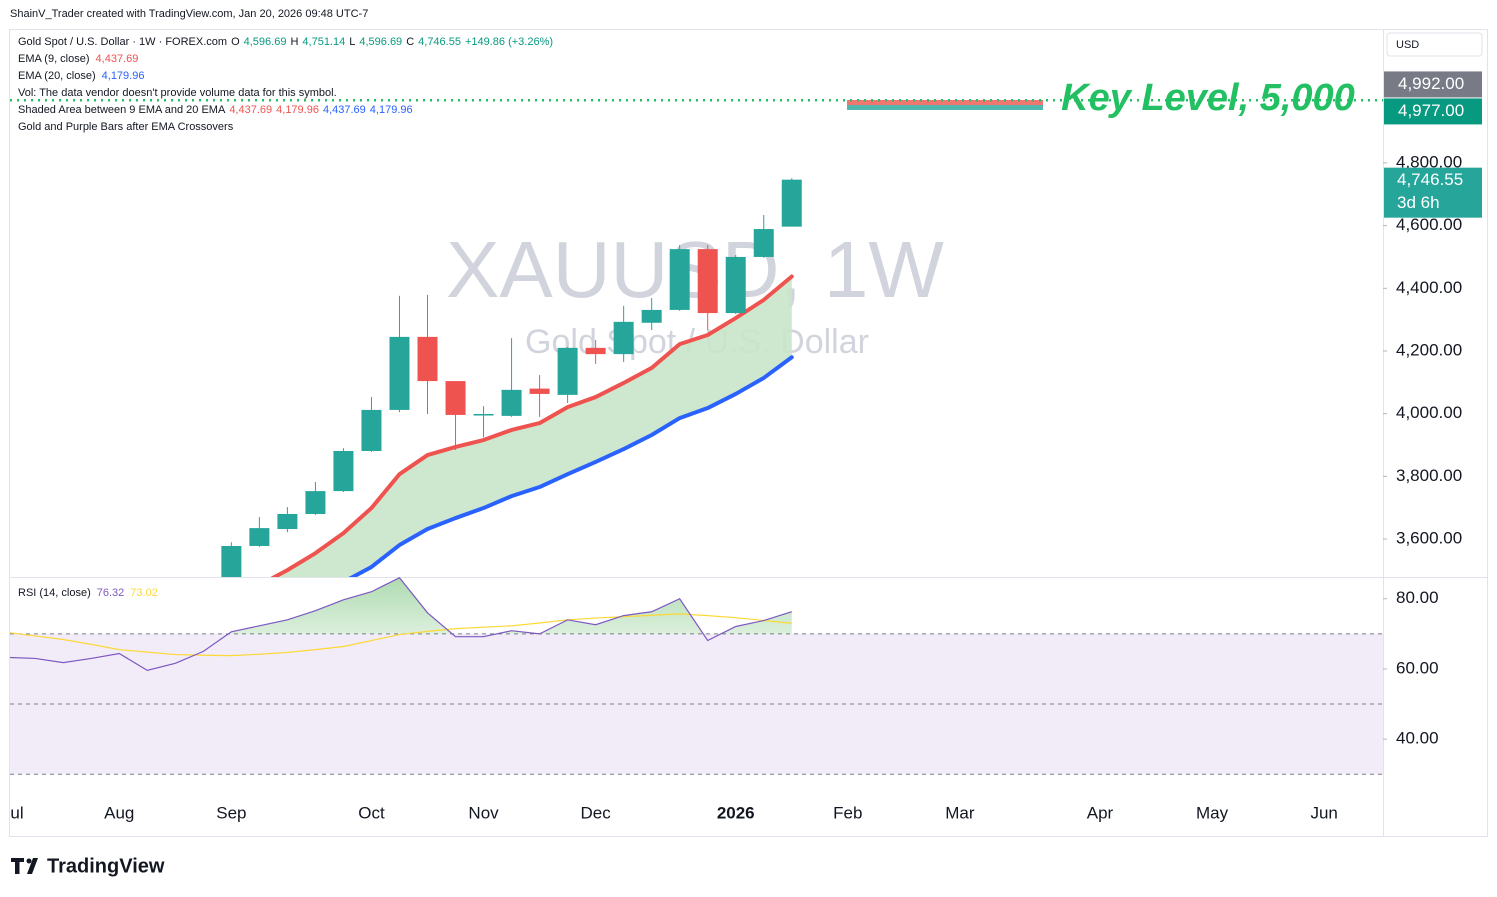 The width and height of the screenshot is (1497, 897). What do you see at coordinates (1417, 597) in the screenshot?
I see `y-tick-label: 80.00` at bounding box center [1417, 597].